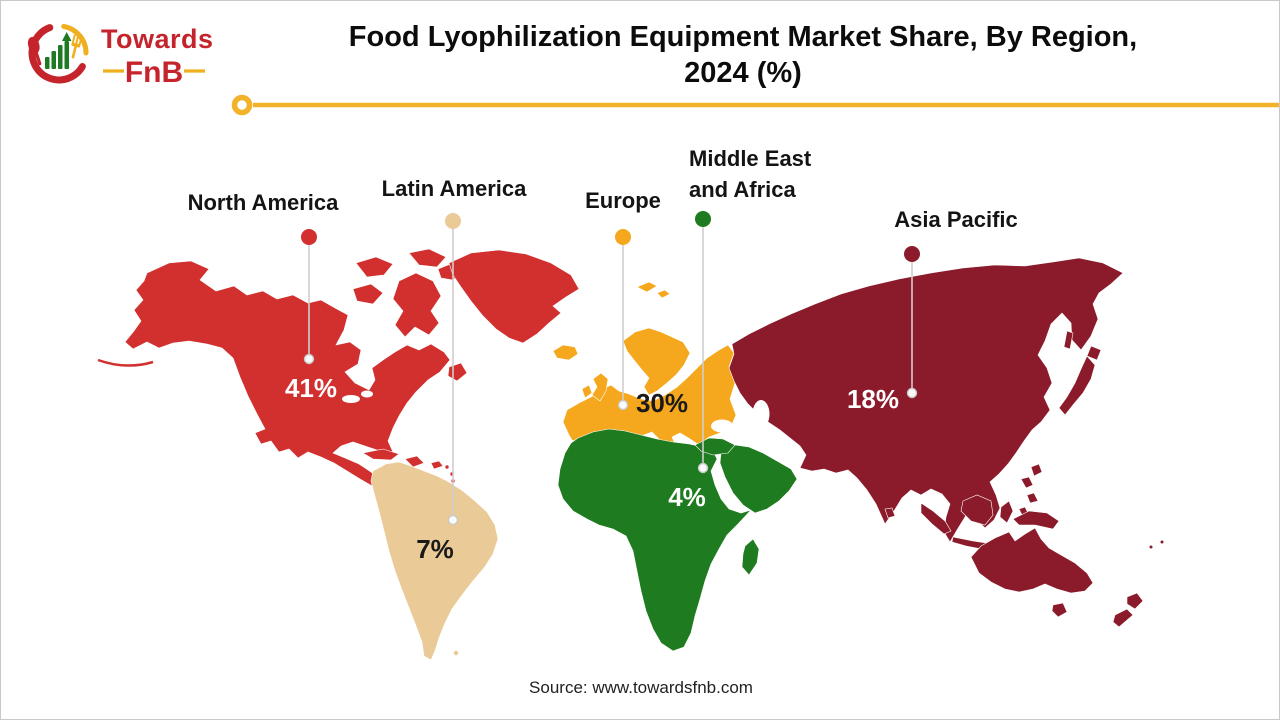 This screenshot has height=720, width=1280. What do you see at coordinates (644, 367) in the screenshot?
I see `map-region-europe` at bounding box center [644, 367].